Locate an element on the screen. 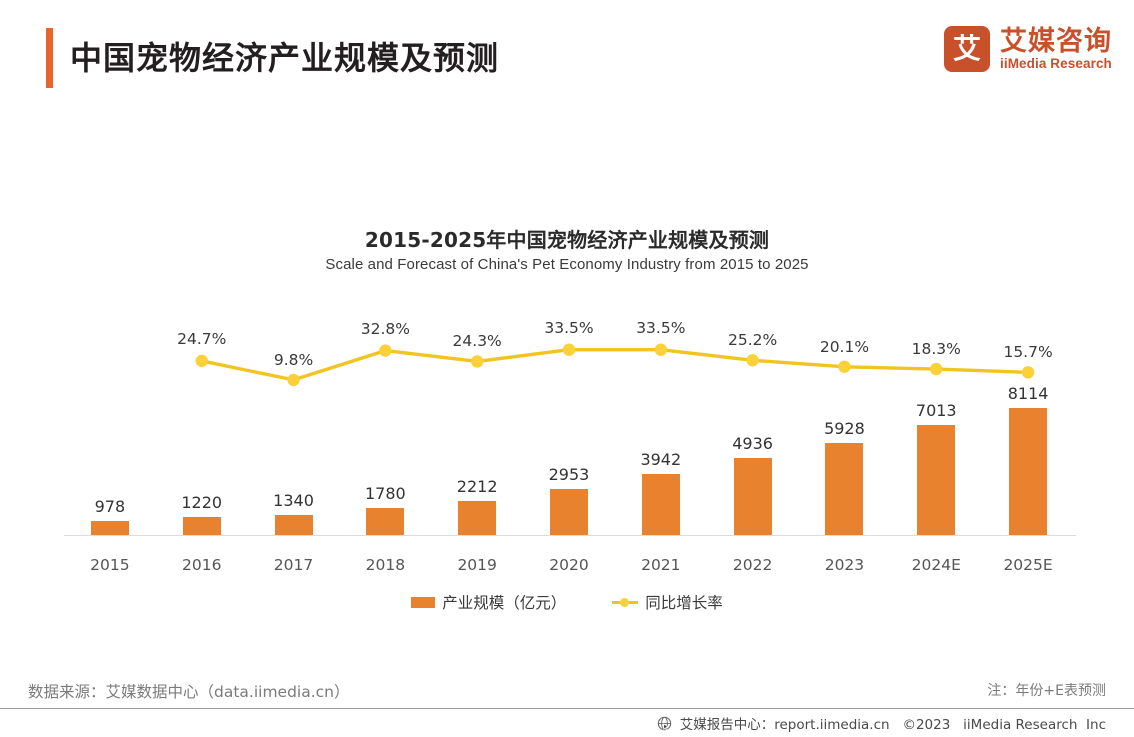 The image size is (1134, 737). bar-value-label: 4936 is located at coordinates (752, 444).